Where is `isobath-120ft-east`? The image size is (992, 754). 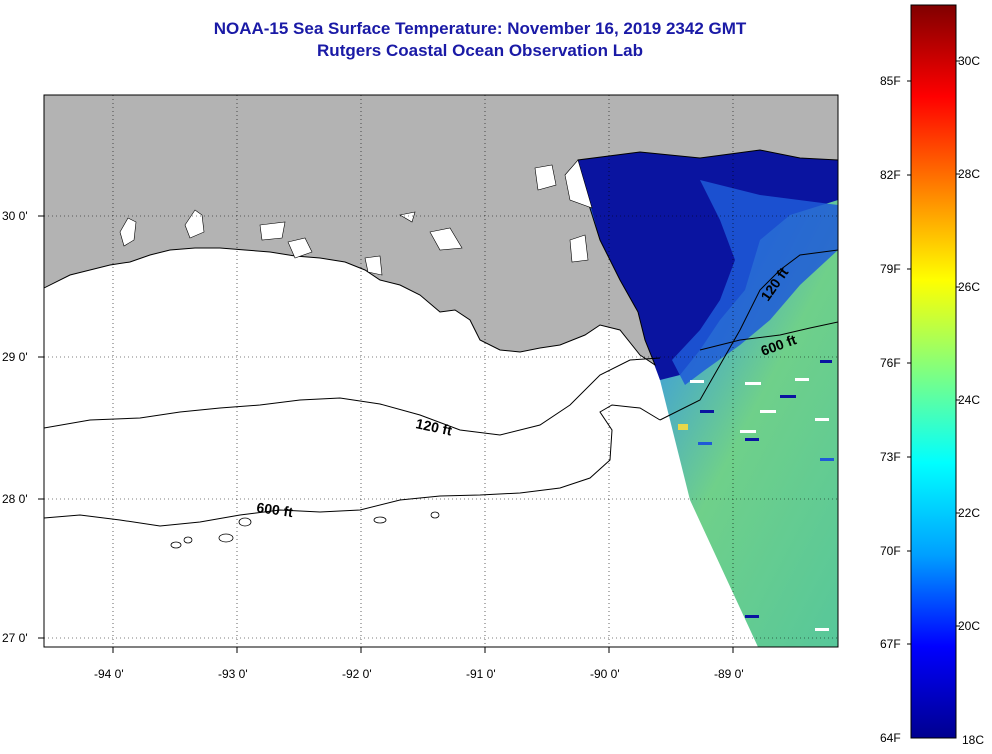 isobath-120ft-east is located at coordinates (748, 335).